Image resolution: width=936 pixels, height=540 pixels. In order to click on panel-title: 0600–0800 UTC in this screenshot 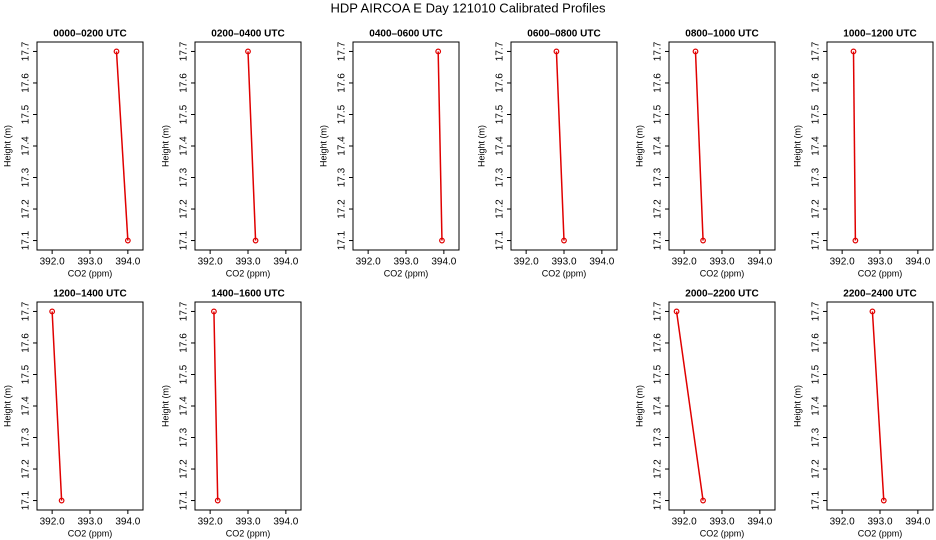, I will do `click(563, 34)`.